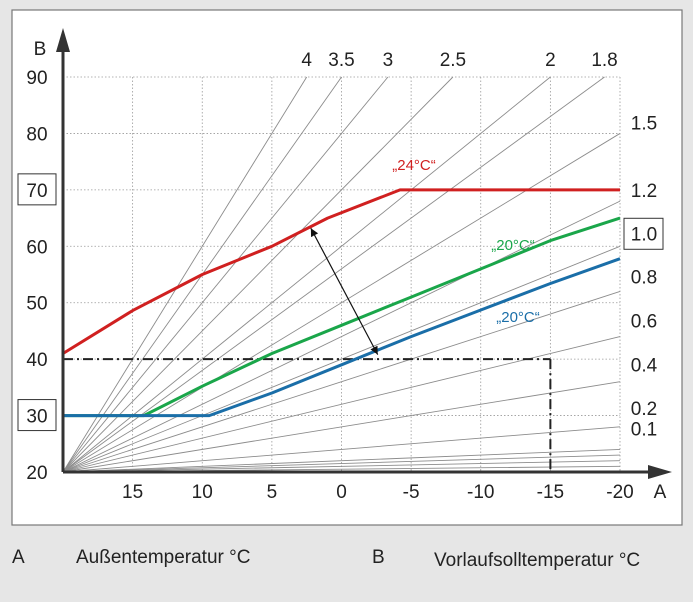  I want to click on y-tick-label: 50, so click(36, 304).